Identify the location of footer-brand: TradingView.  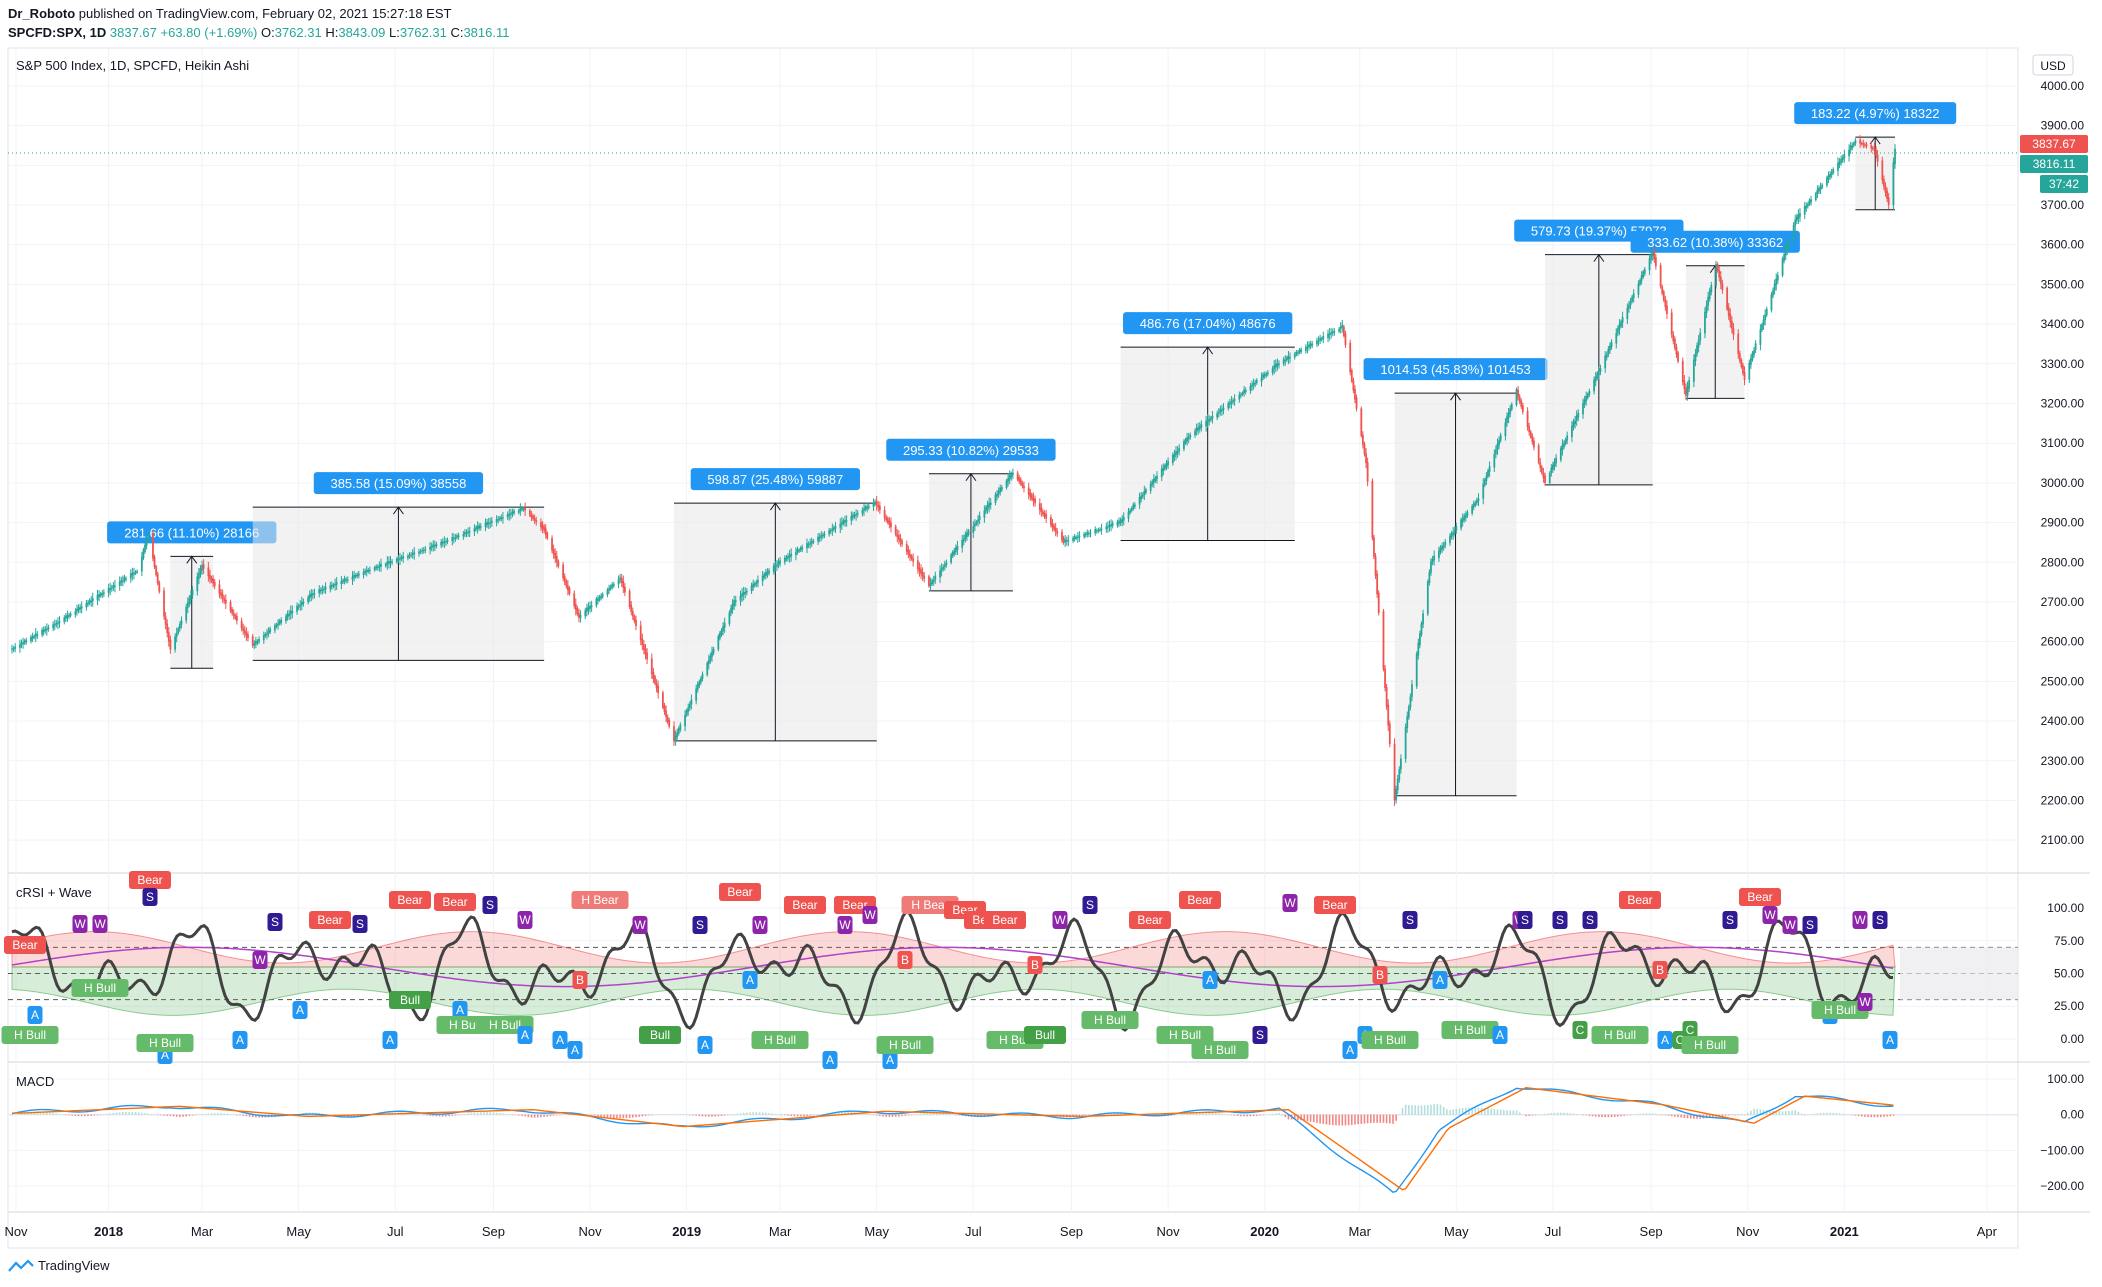
(74, 1265).